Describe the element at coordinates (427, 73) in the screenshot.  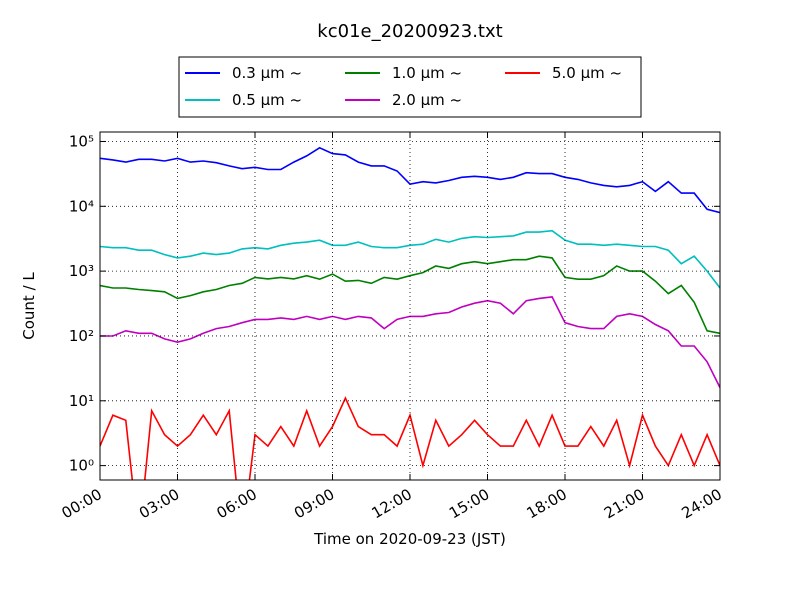
I see `legend-label: 1.0 μm ~` at that location.